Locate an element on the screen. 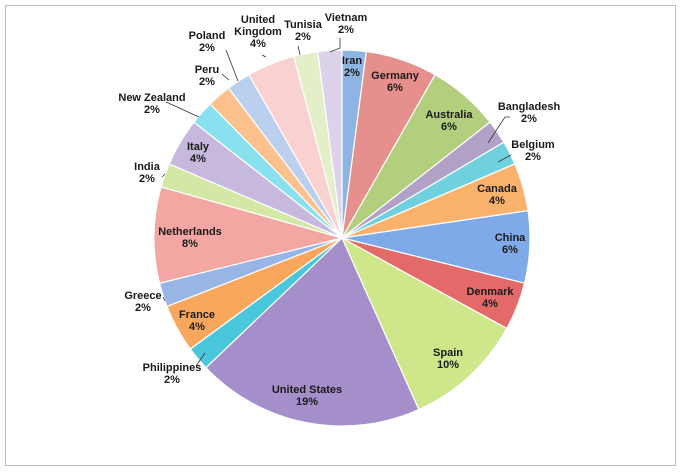  data-label-new-zealand: New Zealand 2% is located at coordinates (151, 104).